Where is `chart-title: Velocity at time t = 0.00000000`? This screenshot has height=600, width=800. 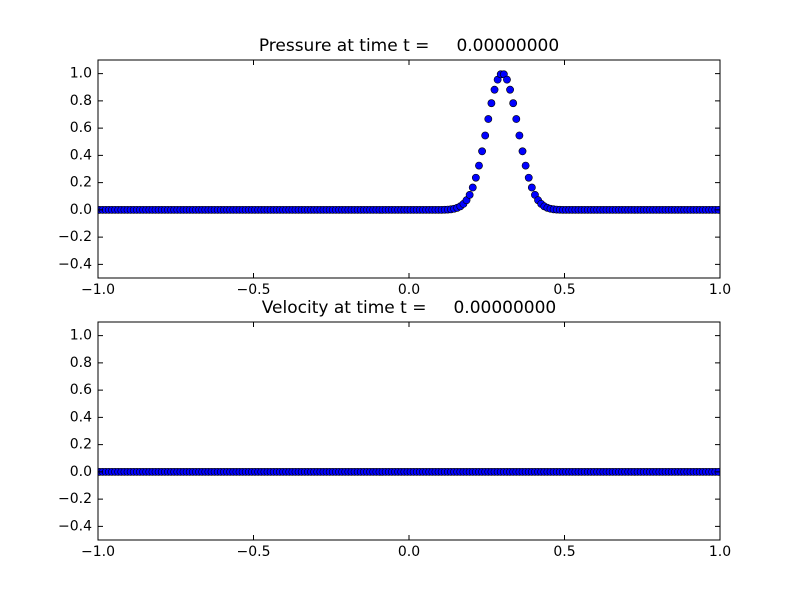 chart-title: Velocity at time t = 0.00000000 is located at coordinates (409, 308).